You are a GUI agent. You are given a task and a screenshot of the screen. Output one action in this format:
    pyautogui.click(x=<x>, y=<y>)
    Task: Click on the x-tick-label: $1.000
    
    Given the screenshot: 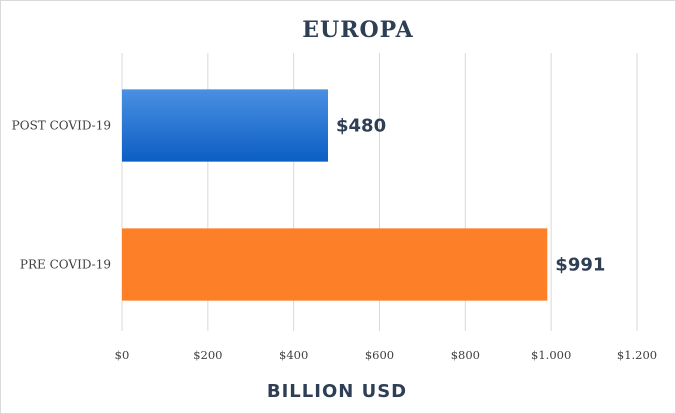 What is the action you would take?
    pyautogui.click(x=551, y=355)
    